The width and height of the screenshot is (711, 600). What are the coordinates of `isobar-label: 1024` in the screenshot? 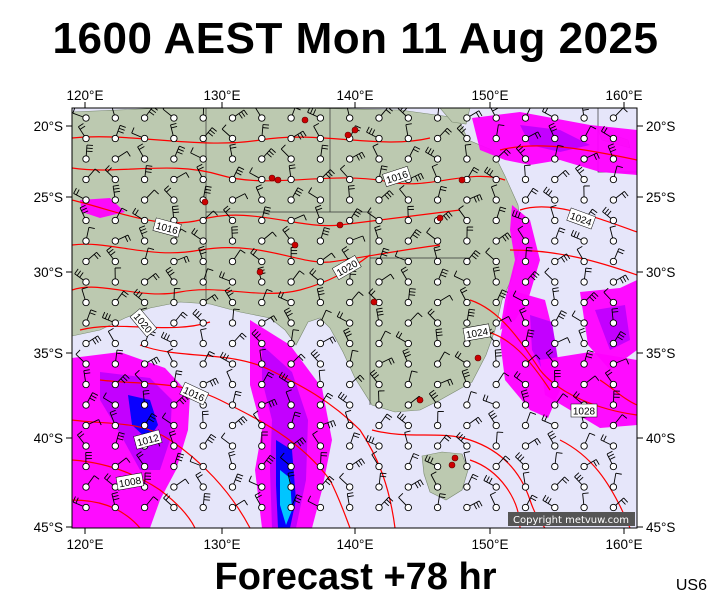 It's located at (477, 332).